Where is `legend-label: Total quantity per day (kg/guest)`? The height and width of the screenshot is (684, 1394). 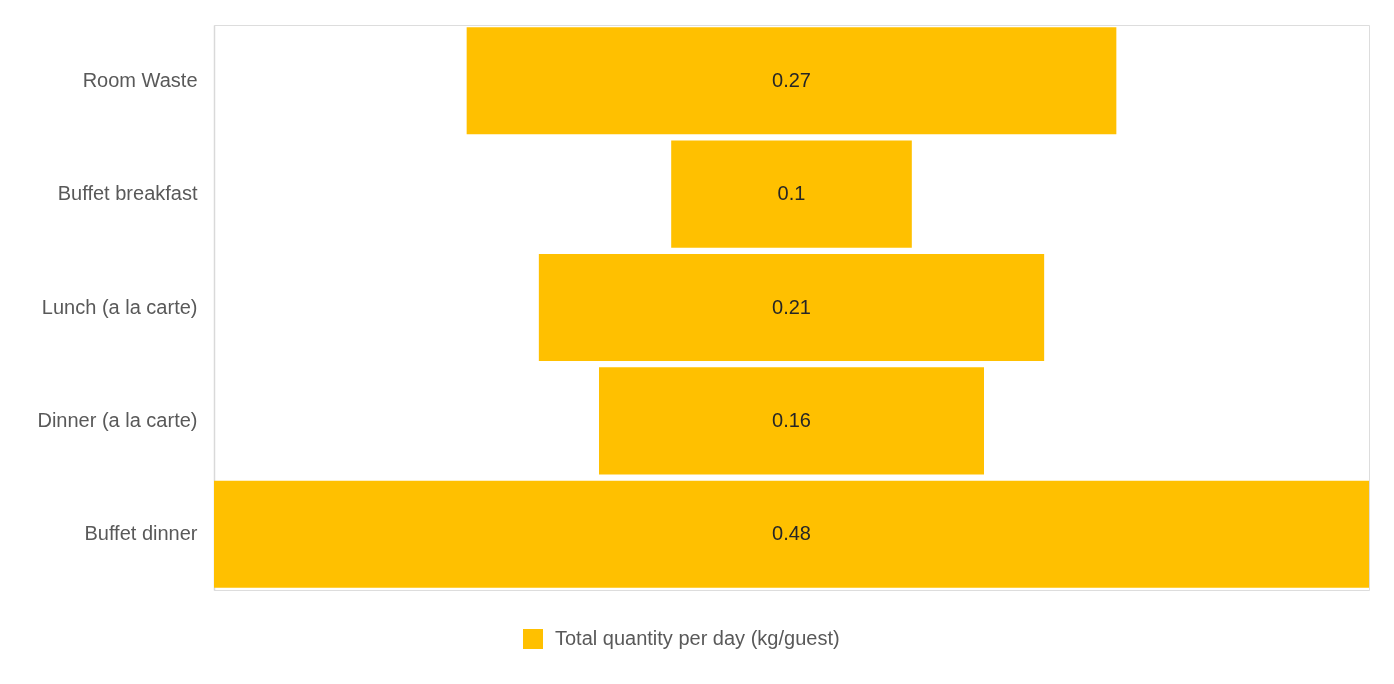 legend-label: Total quantity per day (kg/guest) is located at coordinates (697, 638).